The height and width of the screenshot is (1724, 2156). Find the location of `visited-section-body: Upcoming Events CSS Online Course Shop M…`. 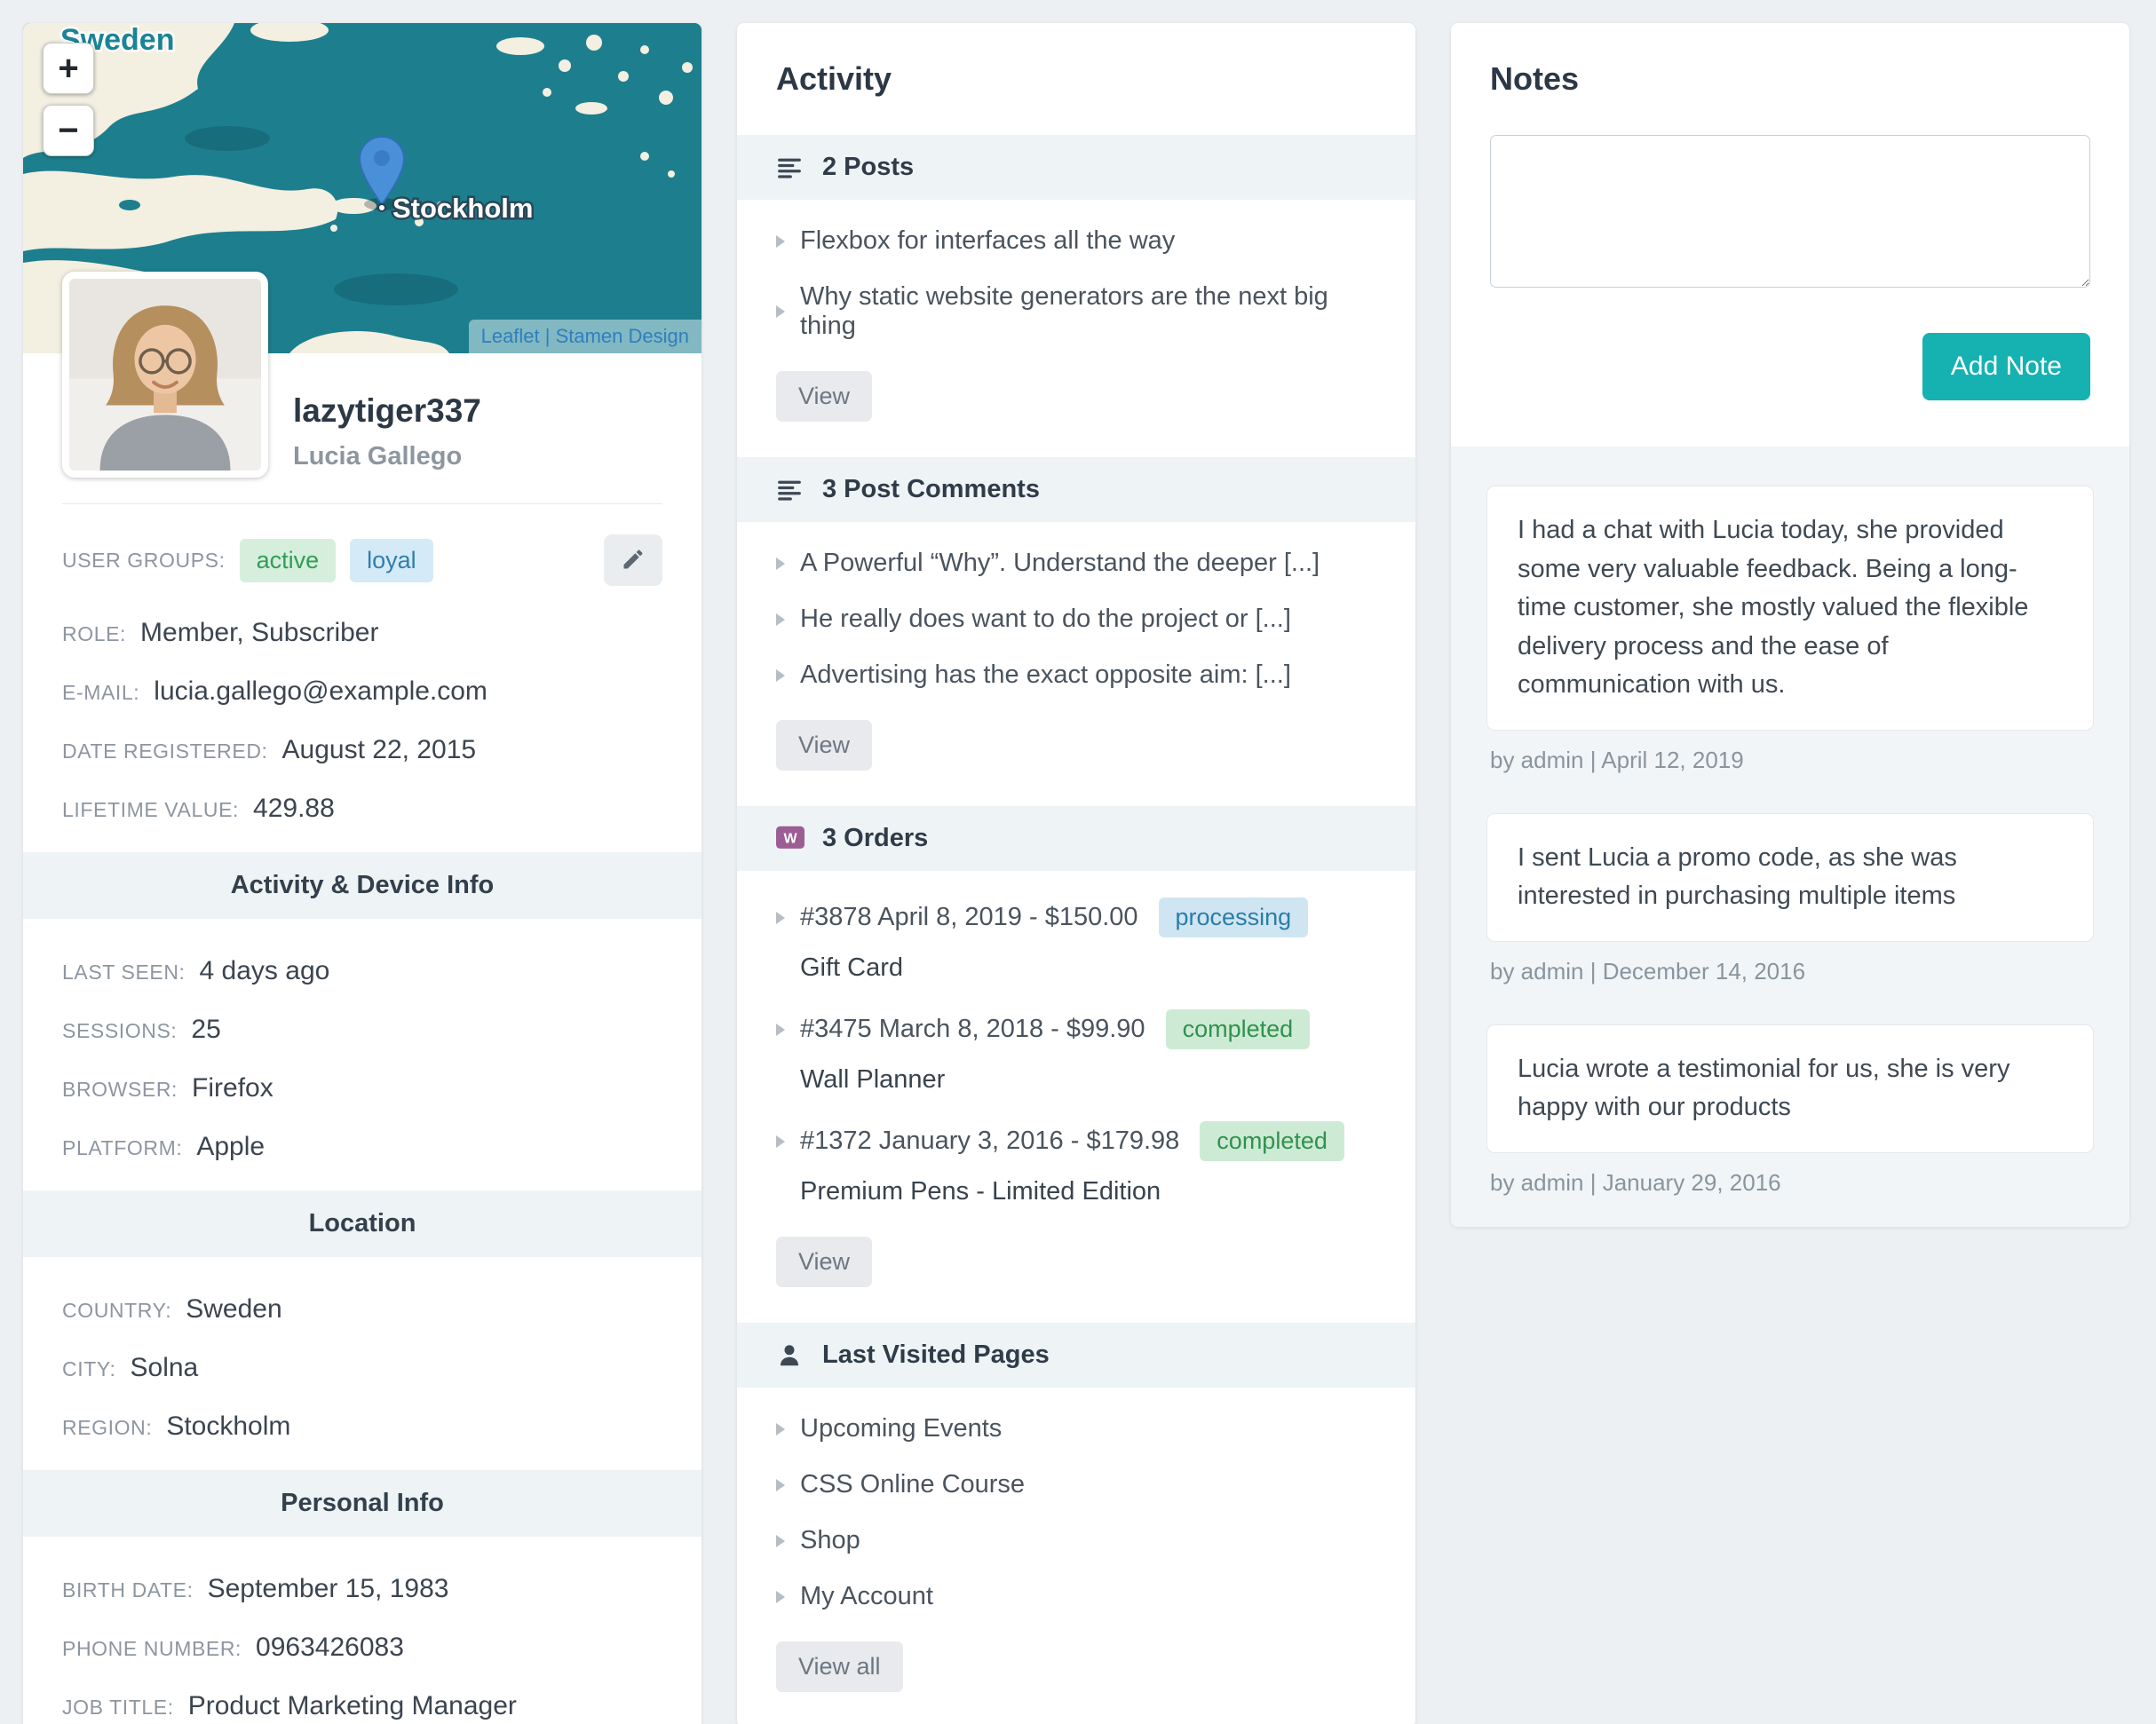

visited-section-body: Upcoming Events CSS Online Course Shop M… is located at coordinates (1076, 1556).